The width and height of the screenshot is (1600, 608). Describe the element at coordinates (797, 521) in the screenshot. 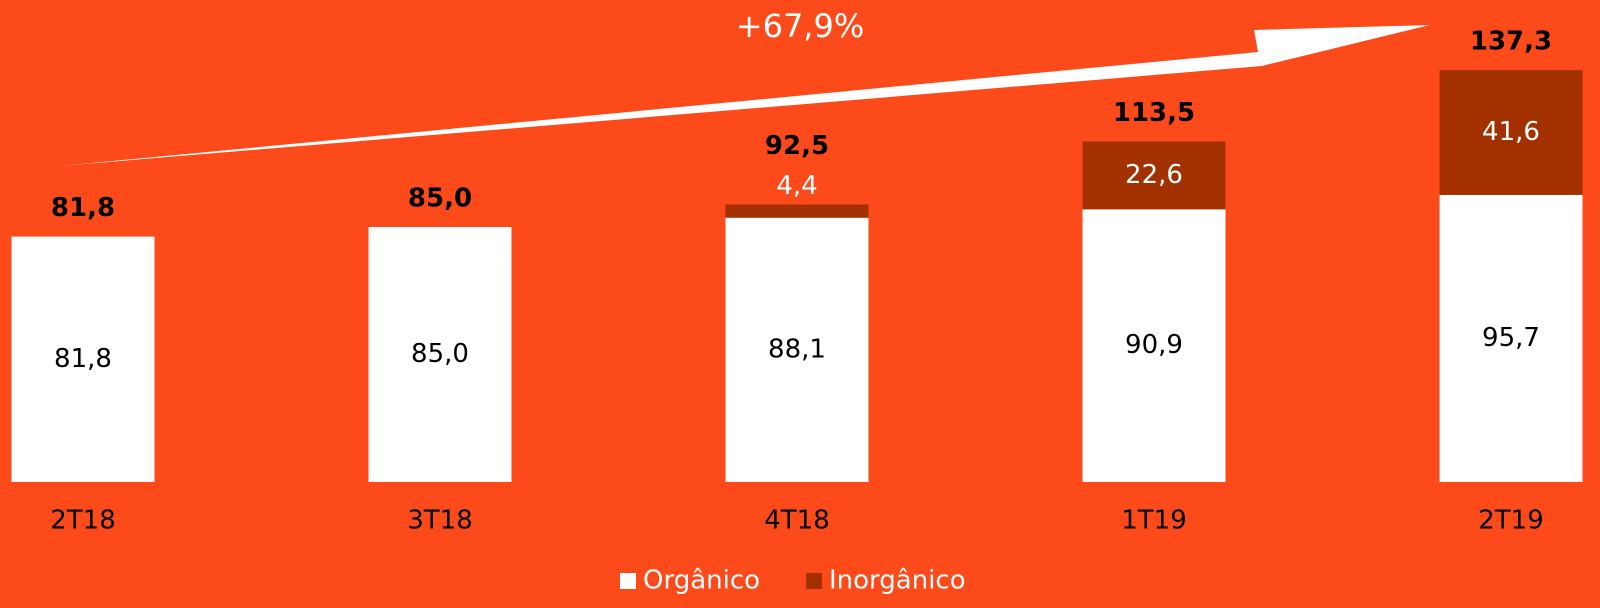

I see `x-tick-label: 4T18` at that location.